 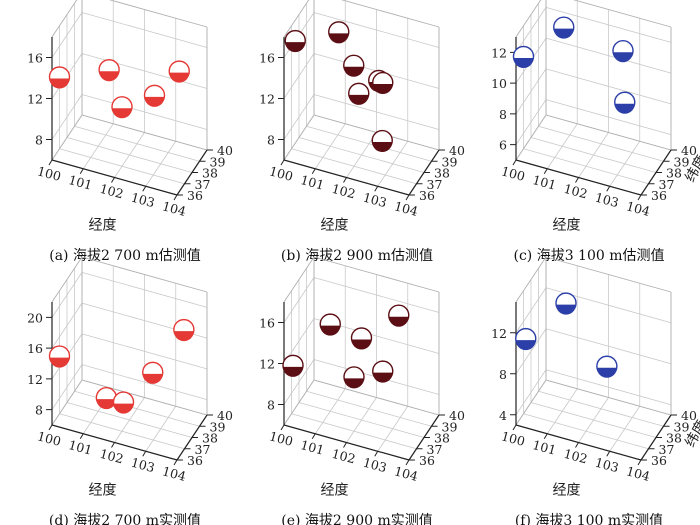 I want to click on panel-caption: (f) 海拔3 100 m实测值, so click(x=589, y=519).